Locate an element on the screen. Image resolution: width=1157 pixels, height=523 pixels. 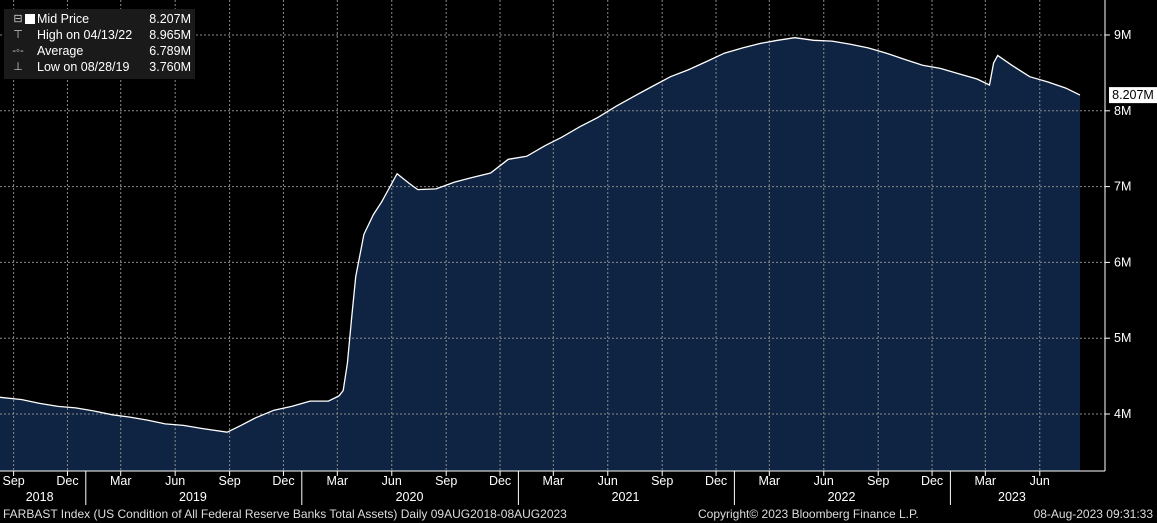
x-year-label: 2023 is located at coordinates (1012, 497).